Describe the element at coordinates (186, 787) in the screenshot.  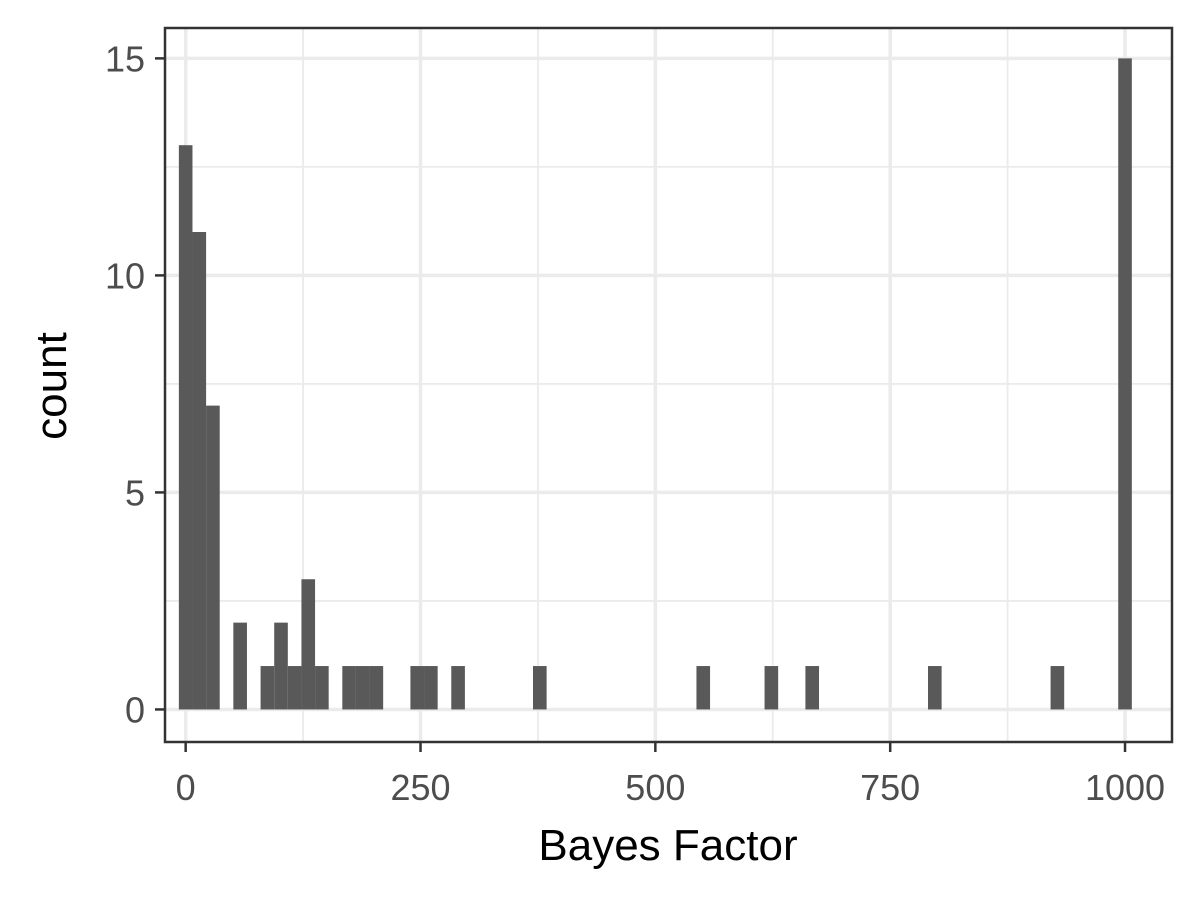
I see `x-tick-label: 0` at that location.